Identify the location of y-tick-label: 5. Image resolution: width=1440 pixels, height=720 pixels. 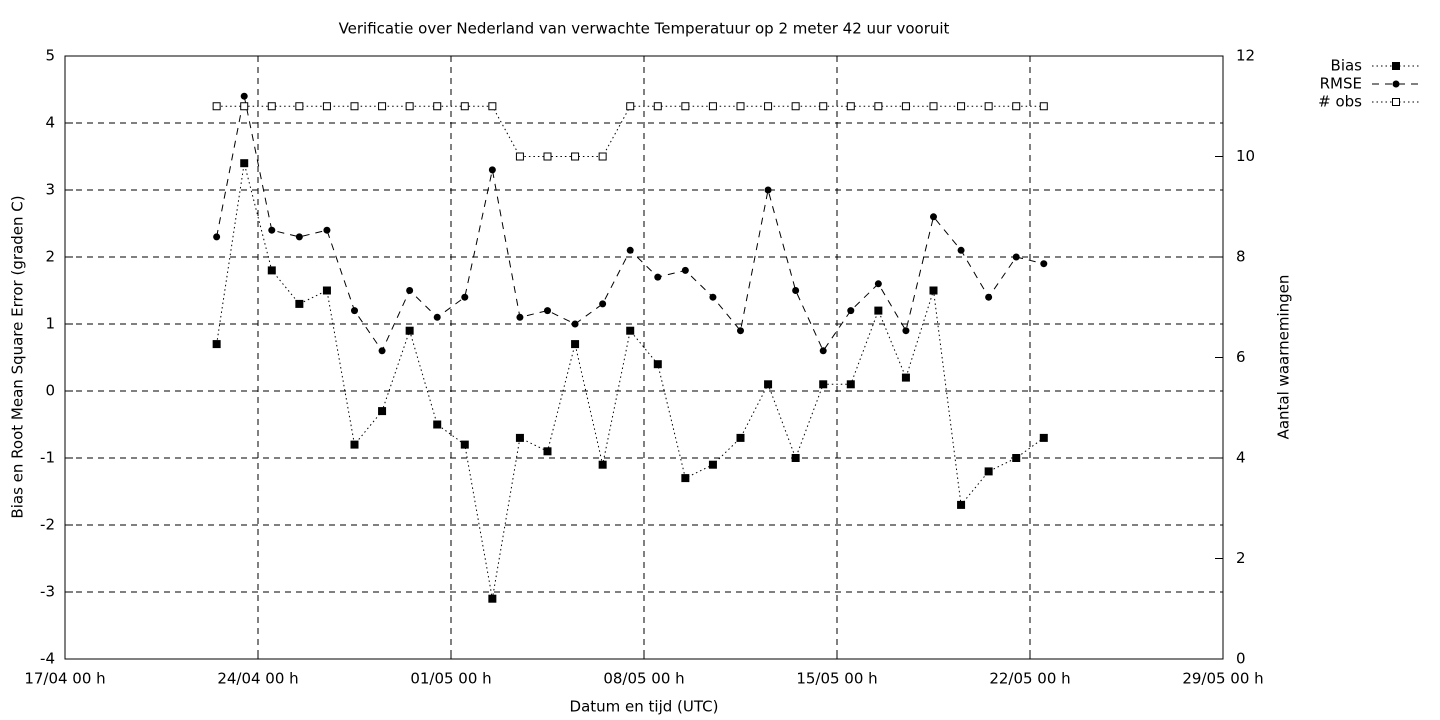
(50, 56).